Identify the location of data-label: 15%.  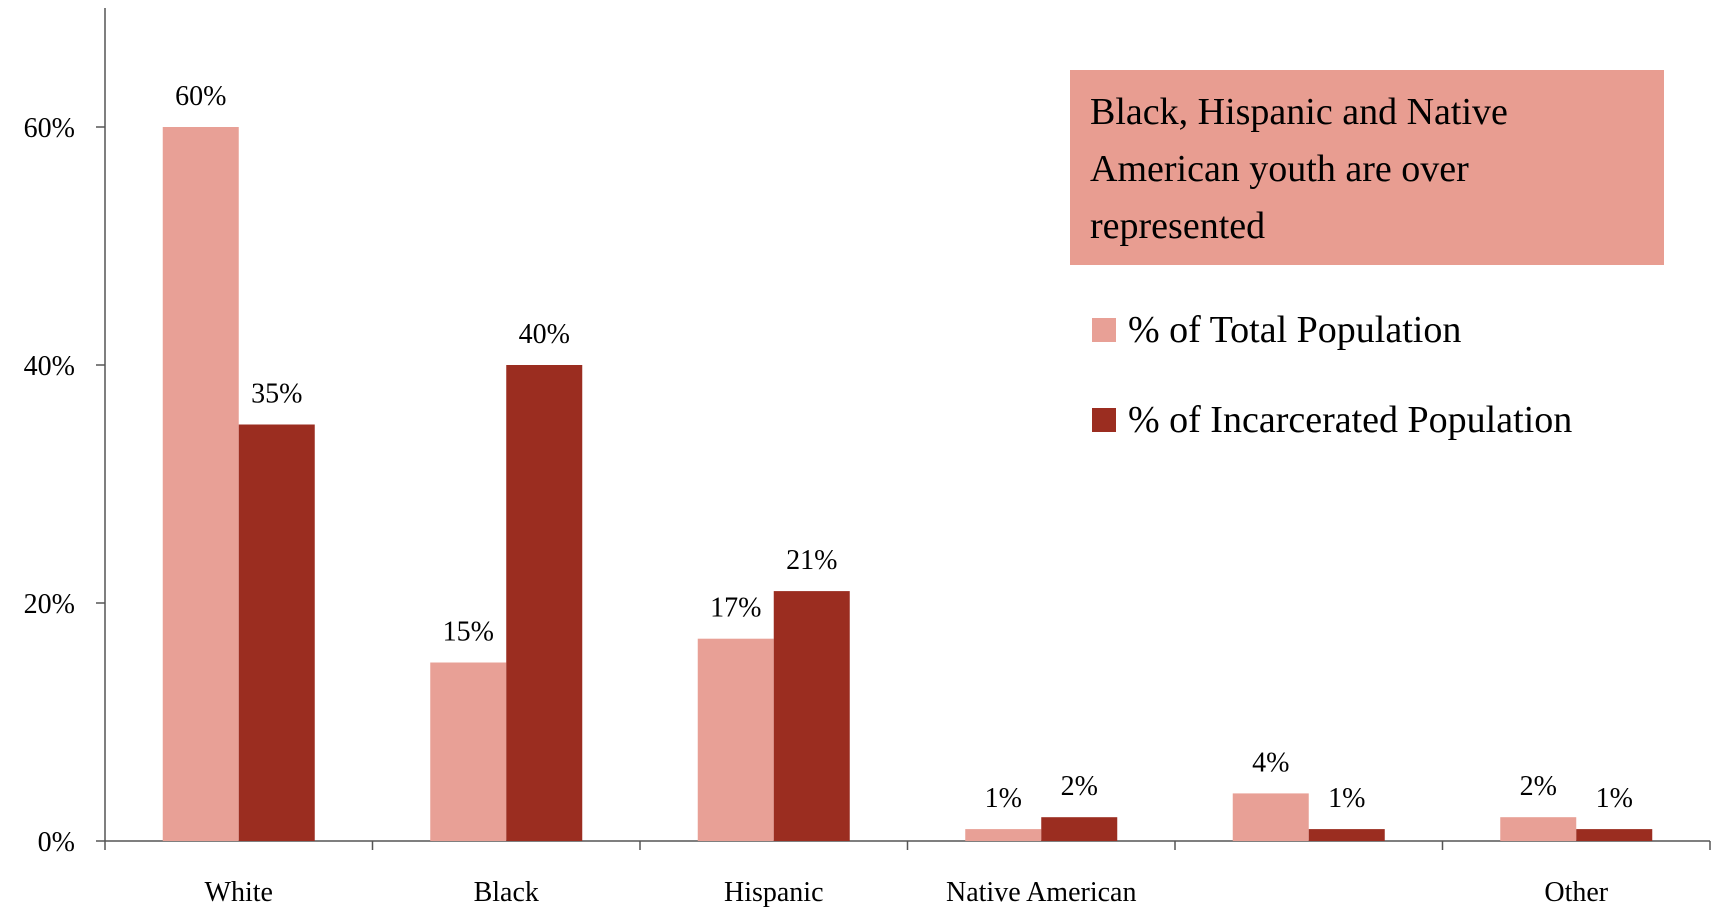
(468, 632).